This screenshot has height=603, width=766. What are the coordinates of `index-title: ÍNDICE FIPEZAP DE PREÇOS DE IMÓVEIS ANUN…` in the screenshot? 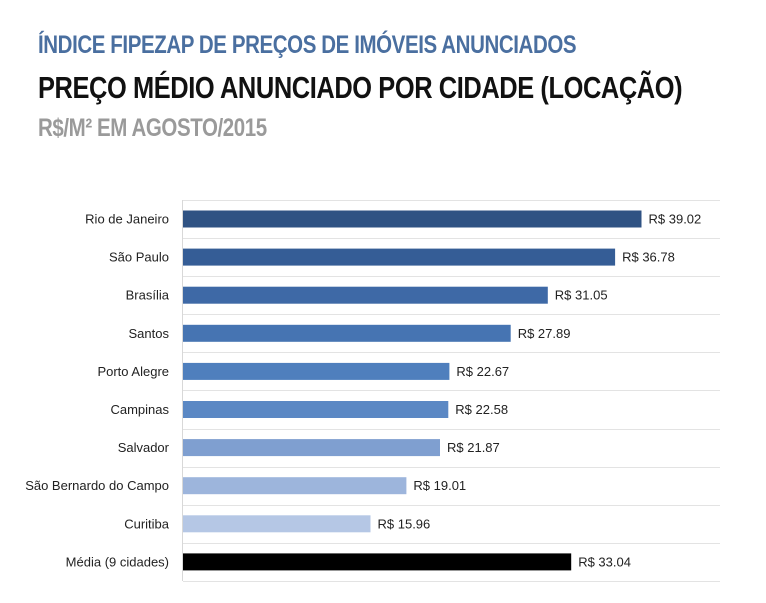 It's located at (307, 45).